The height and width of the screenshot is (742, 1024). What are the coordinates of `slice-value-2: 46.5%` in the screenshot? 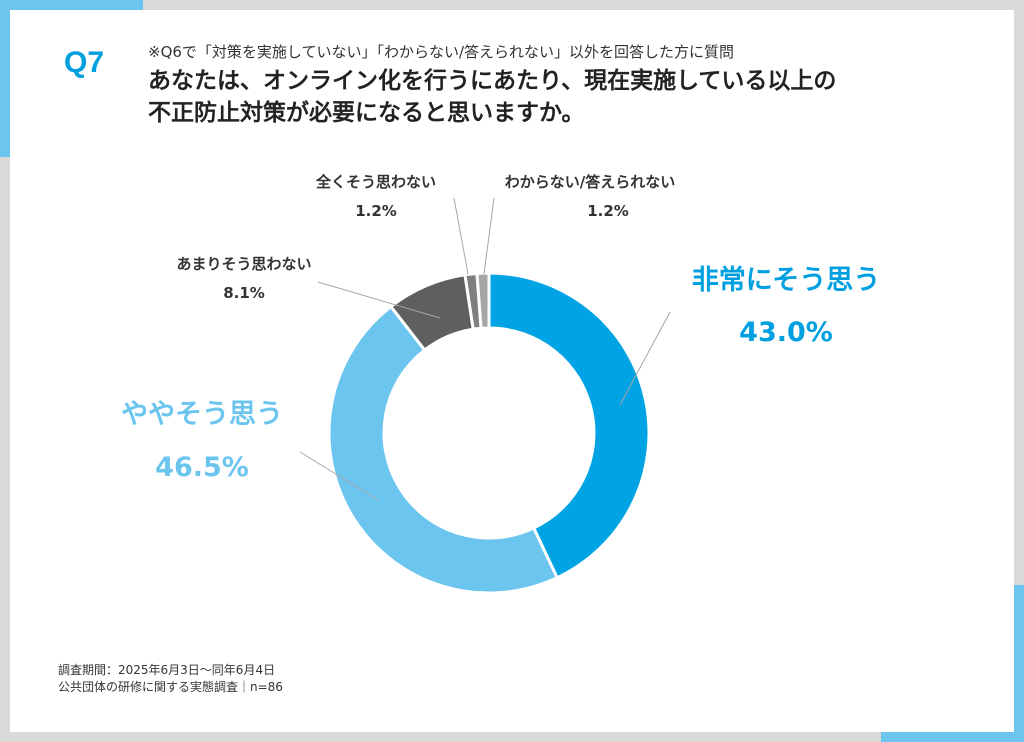 It's located at (202, 467).